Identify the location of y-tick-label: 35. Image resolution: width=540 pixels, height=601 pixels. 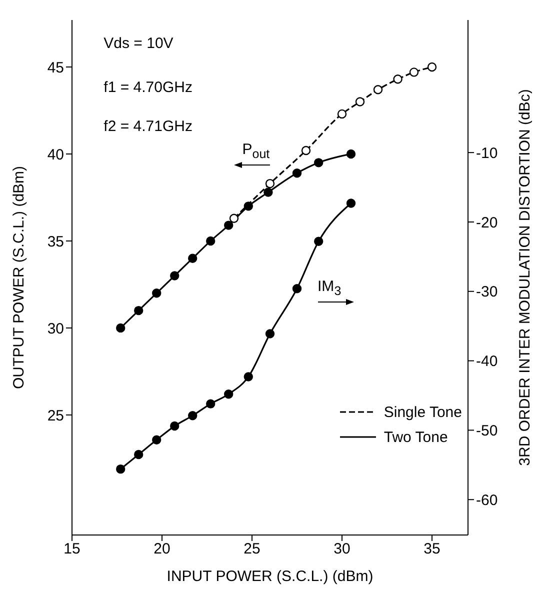
(55, 241).